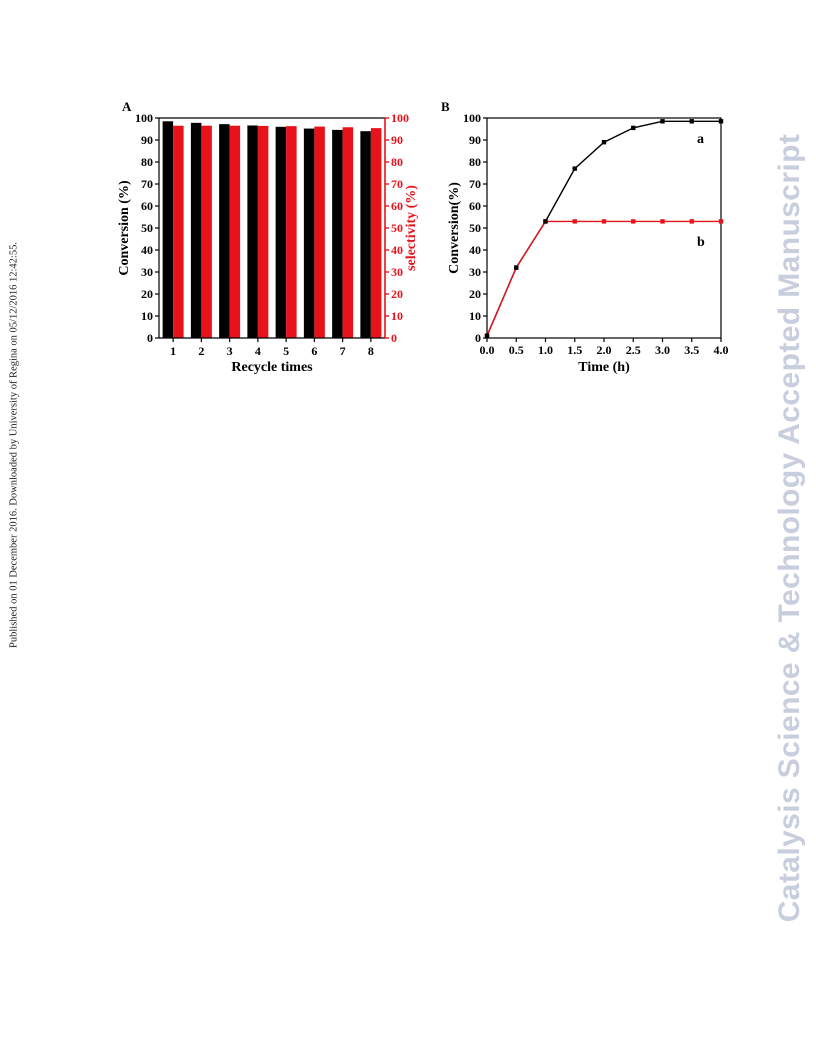  I want to click on y-tick-label: 50, so click(475, 228).